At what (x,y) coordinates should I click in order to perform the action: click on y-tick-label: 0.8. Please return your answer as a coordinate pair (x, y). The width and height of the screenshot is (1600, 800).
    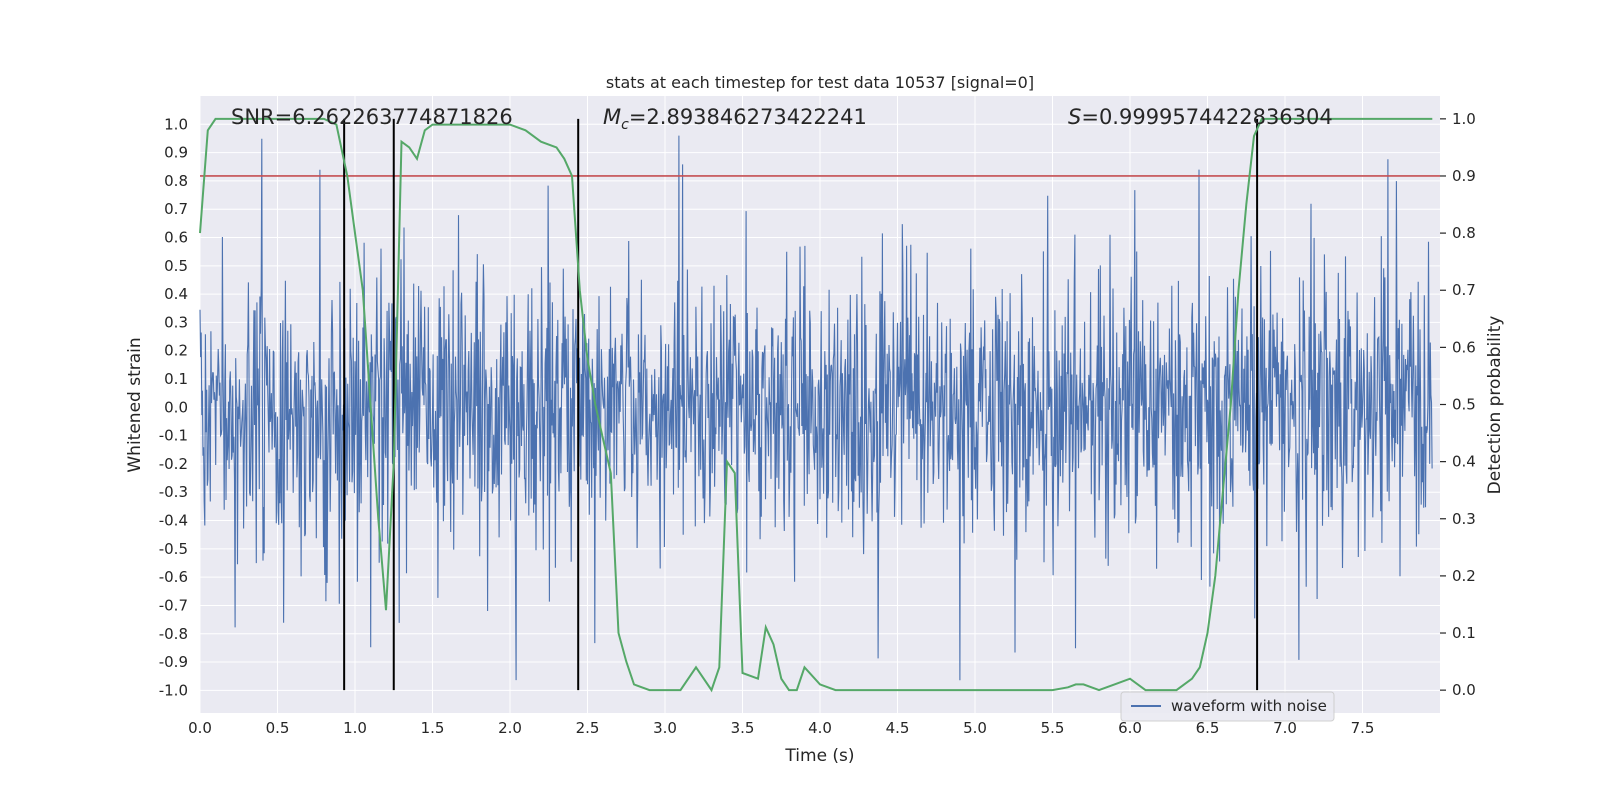
    Looking at the image, I should click on (176, 181).